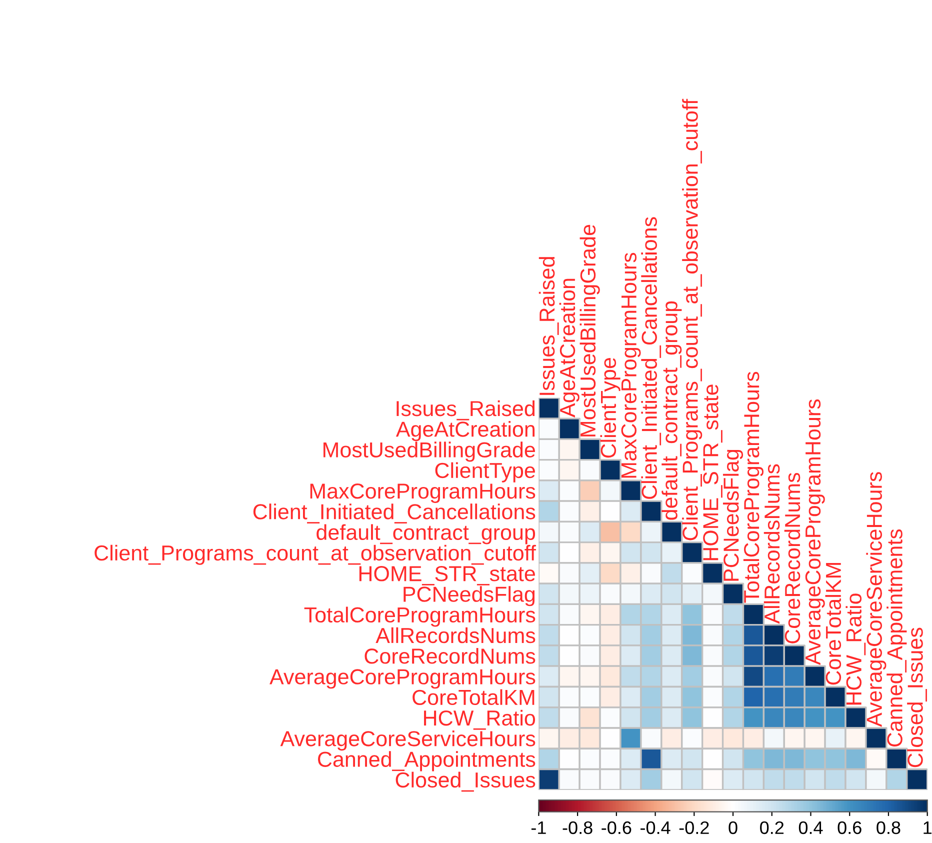 This screenshot has height=843, width=932. I want to click on y-tick-label: Closed_Issues, so click(466, 782).